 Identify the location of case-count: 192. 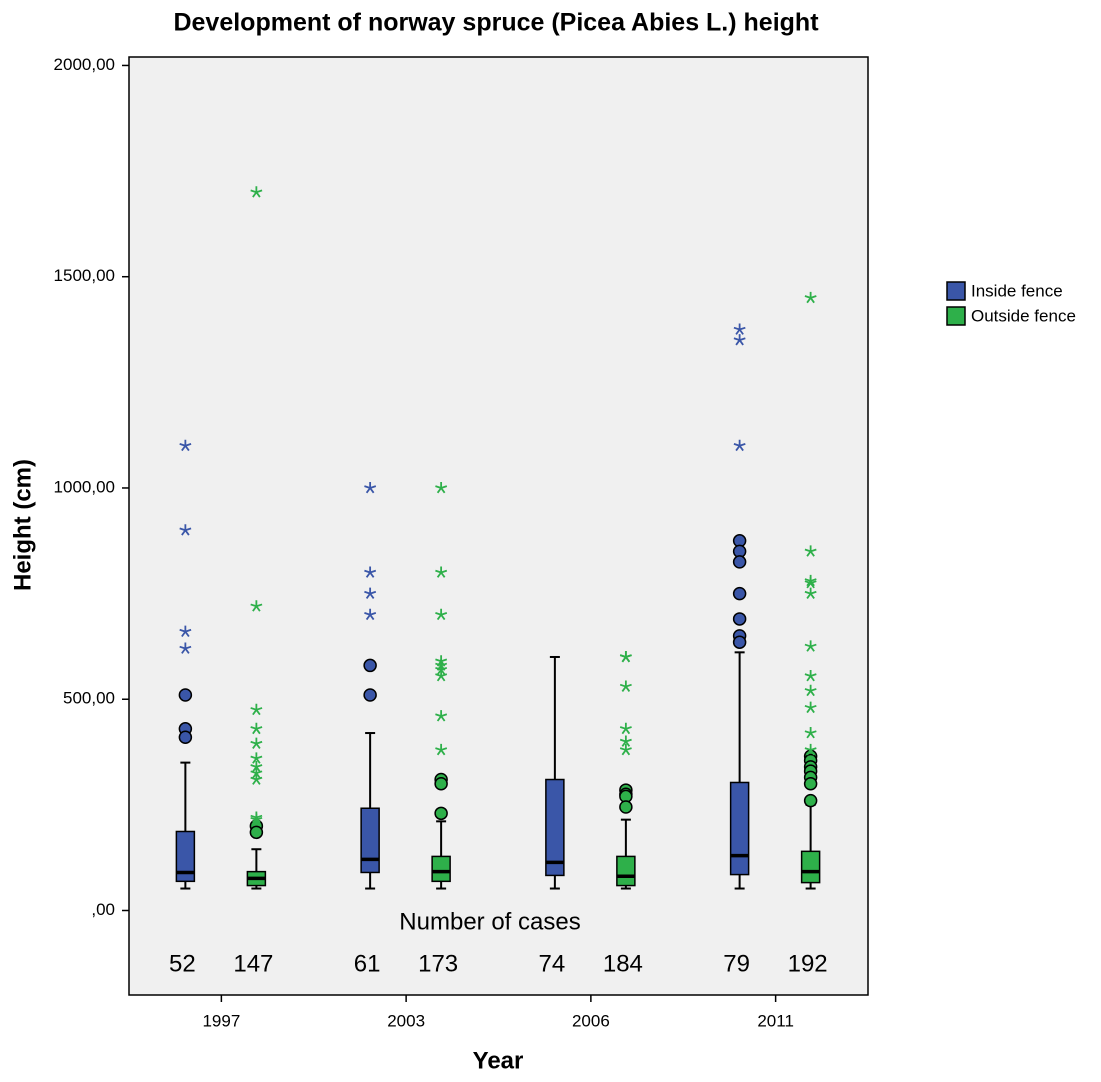
(808, 963).